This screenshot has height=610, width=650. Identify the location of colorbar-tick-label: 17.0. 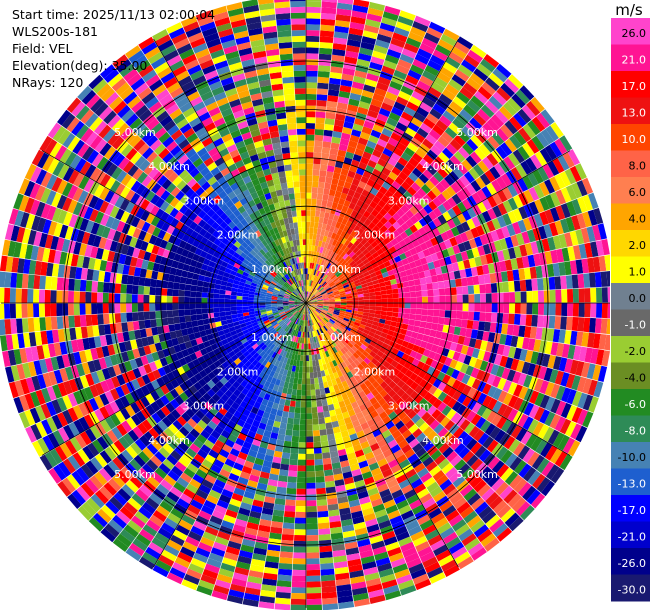
(634, 86).